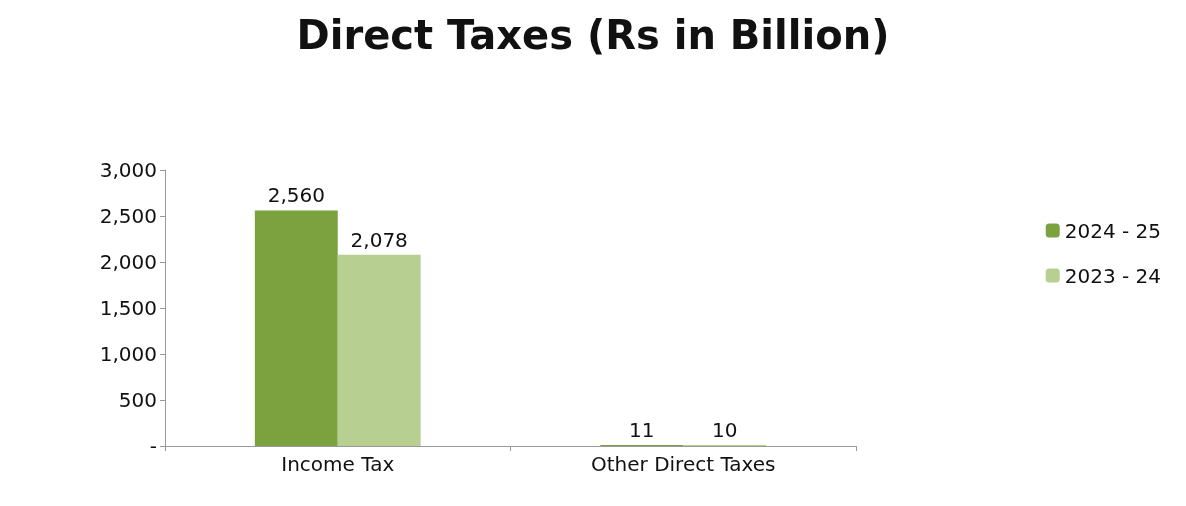 This screenshot has width=1186, height=506. I want to click on y-tick-label: 500, so click(137, 400).